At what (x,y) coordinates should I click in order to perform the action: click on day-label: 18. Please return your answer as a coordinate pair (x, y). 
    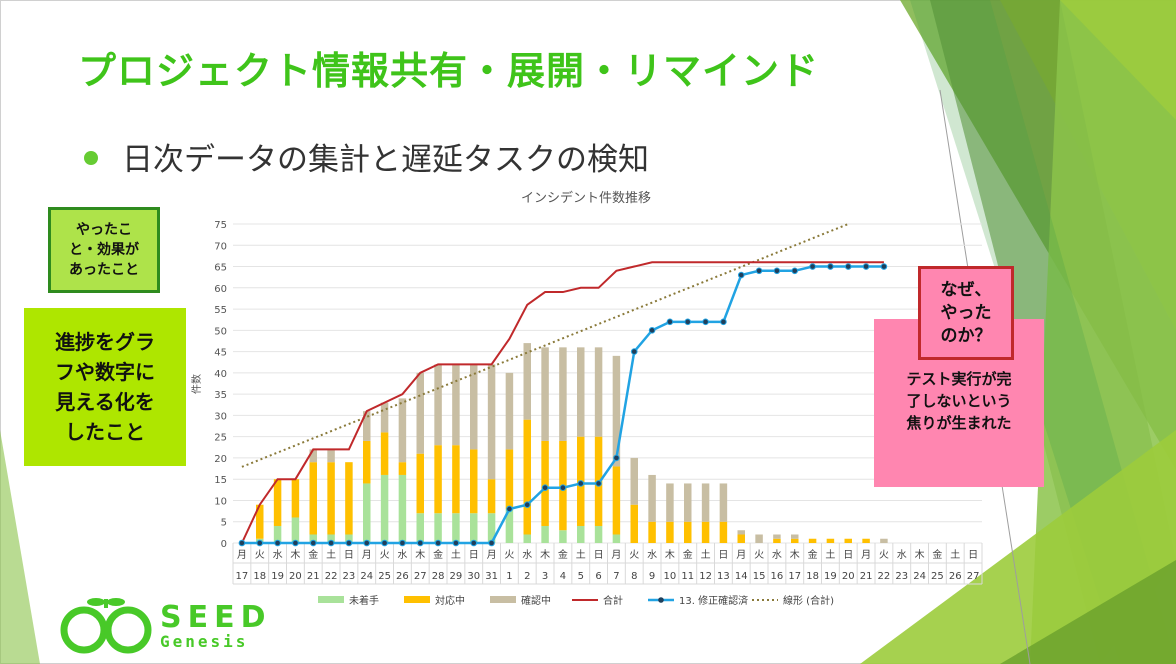
    Looking at the image, I should click on (812, 576).